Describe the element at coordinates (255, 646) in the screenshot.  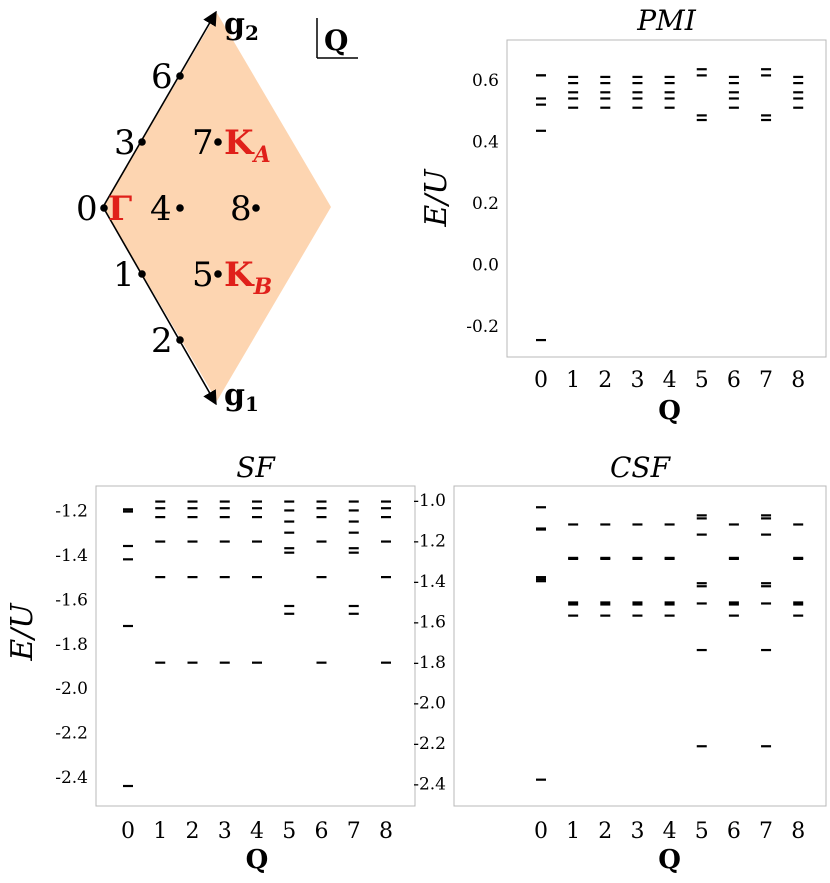
I see `sf-plot-frame` at that location.